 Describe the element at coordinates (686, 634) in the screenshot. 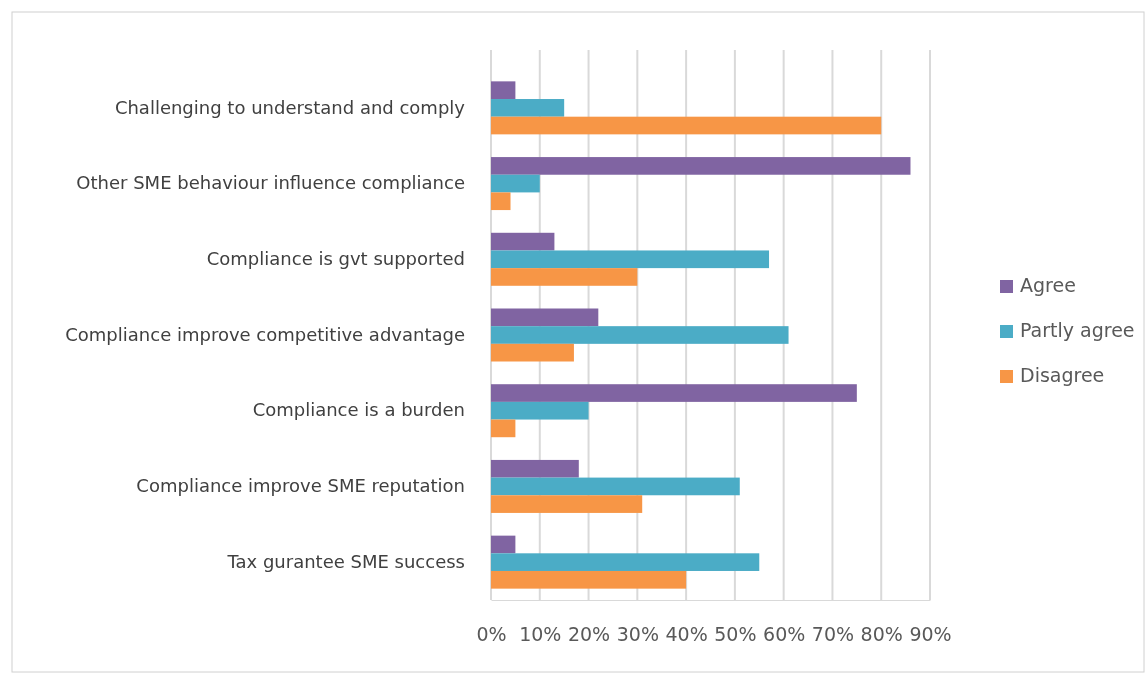

I see `x-tick-label: 40%` at that location.